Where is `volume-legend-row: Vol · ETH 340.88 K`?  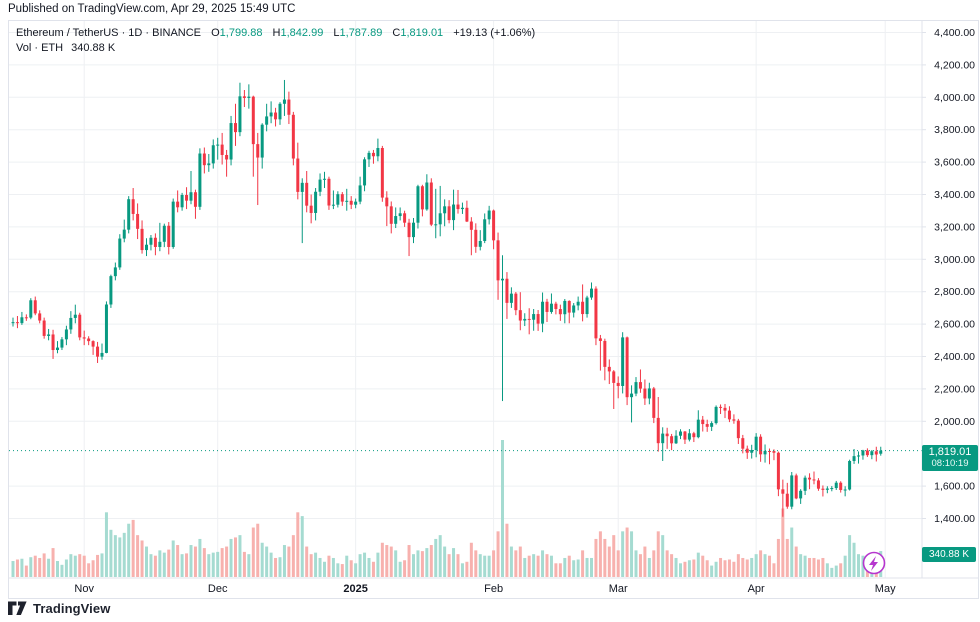
volume-legend-row: Vol · ETH 340.88 K is located at coordinates (275, 48).